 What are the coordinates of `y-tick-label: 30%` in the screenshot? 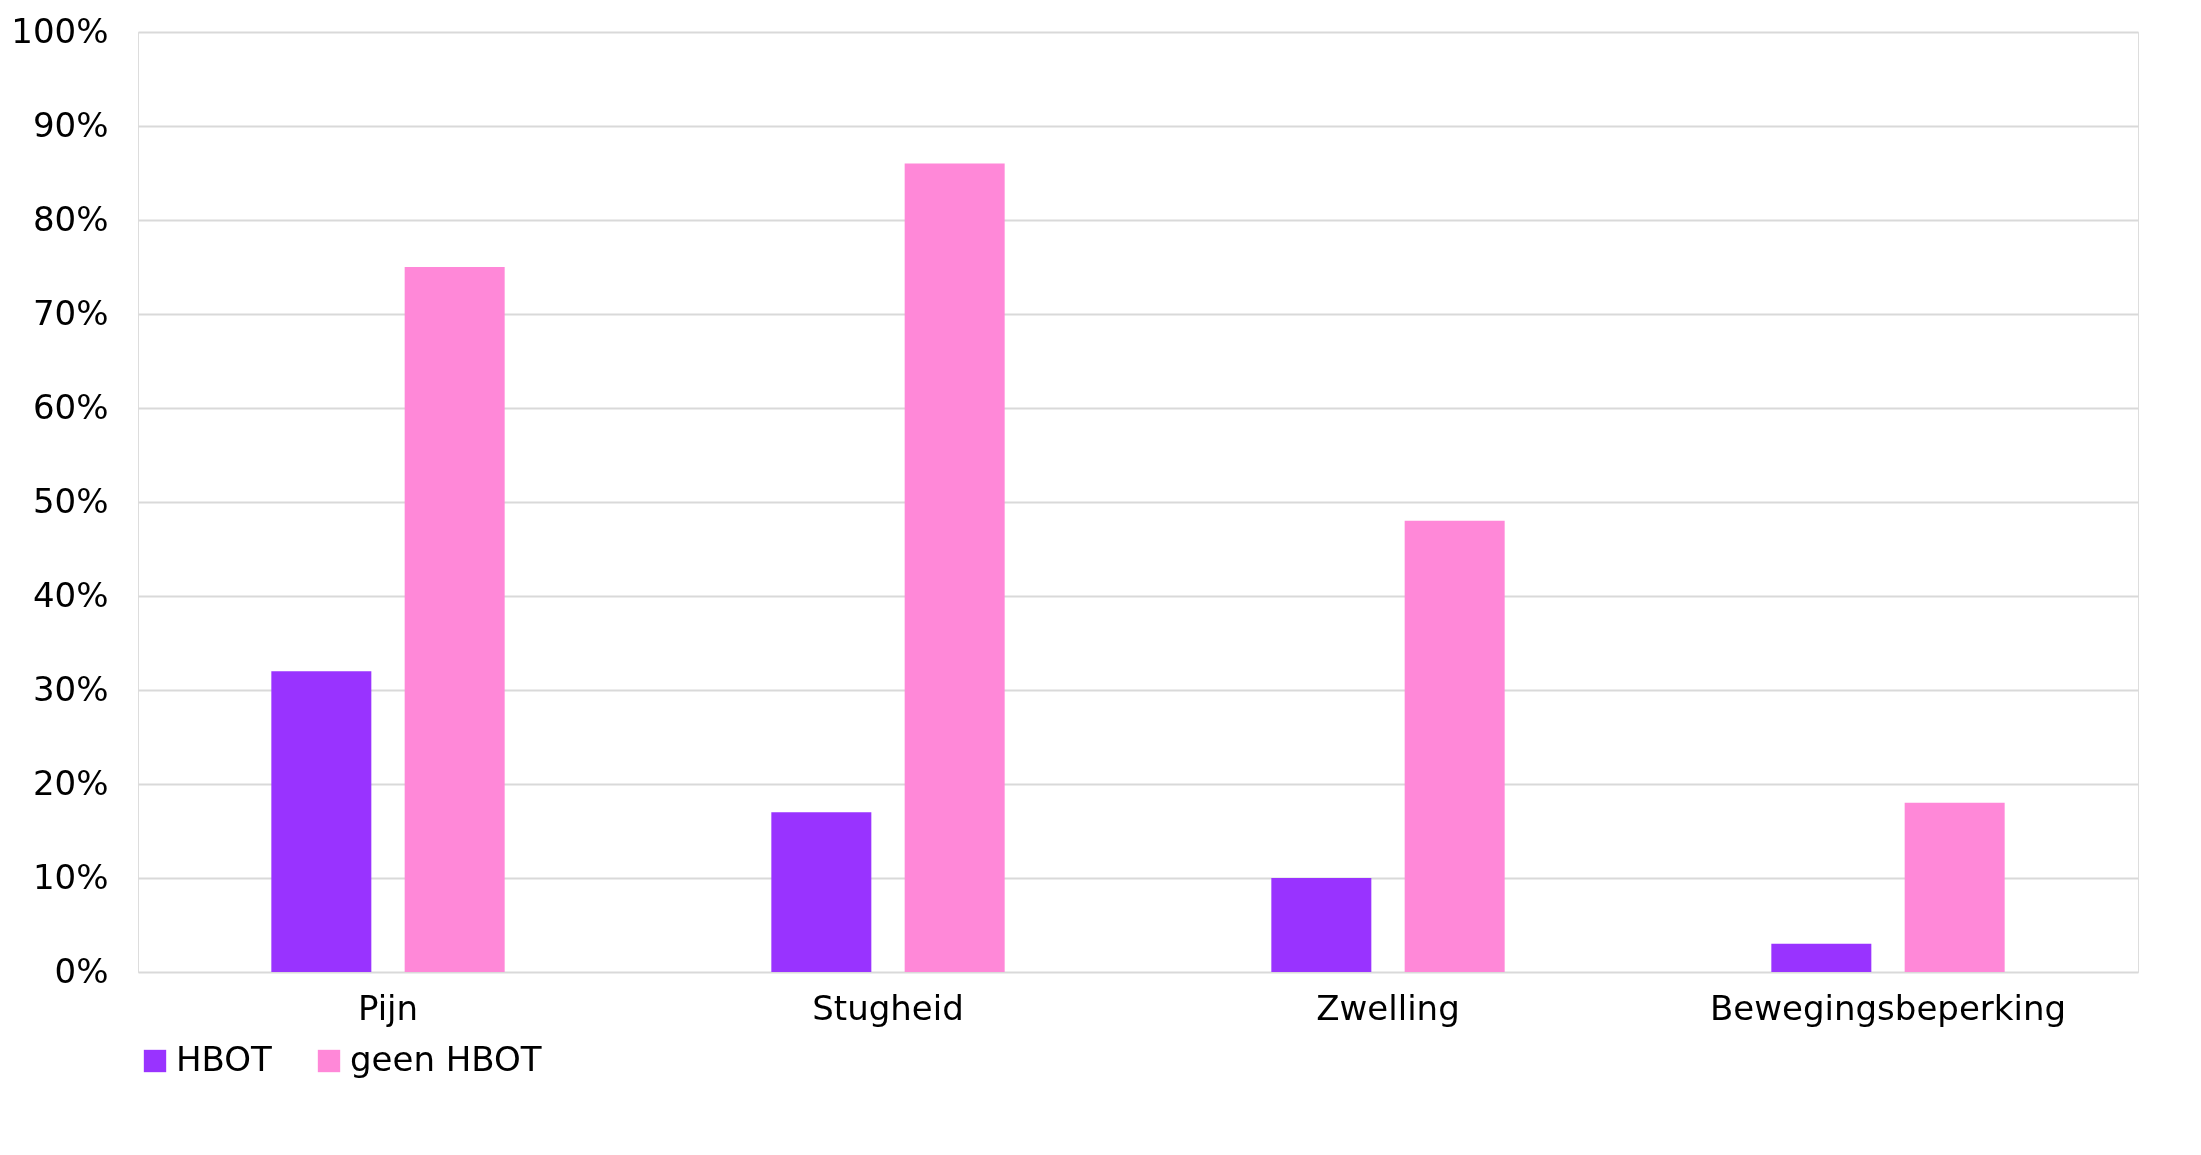 It's located at (70, 688).